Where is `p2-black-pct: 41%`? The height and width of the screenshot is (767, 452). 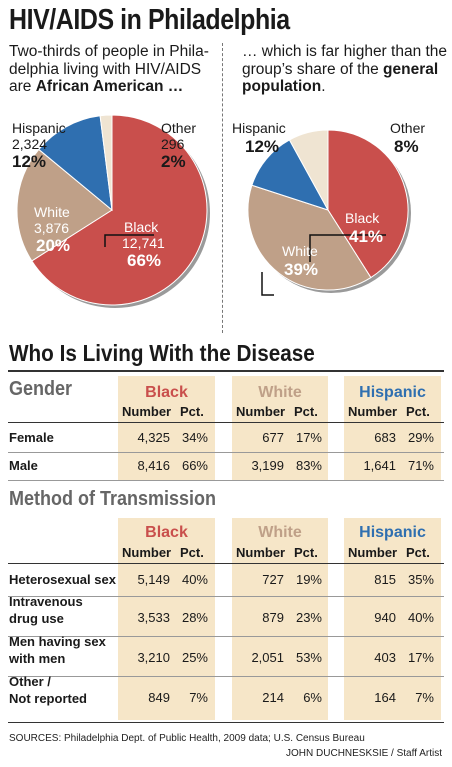
p2-black-pct: 41% is located at coordinates (366, 236).